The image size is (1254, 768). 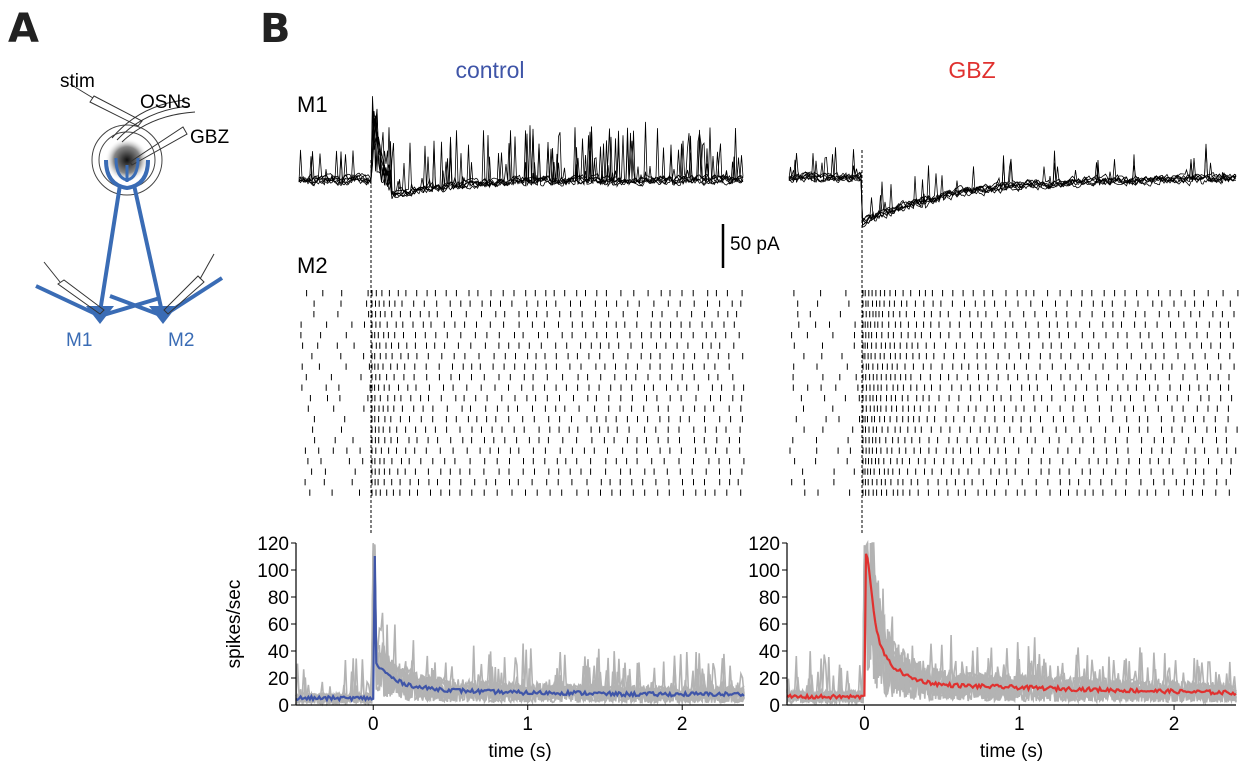 I want to click on m2-pipette-wire, so click(x=207, y=266).